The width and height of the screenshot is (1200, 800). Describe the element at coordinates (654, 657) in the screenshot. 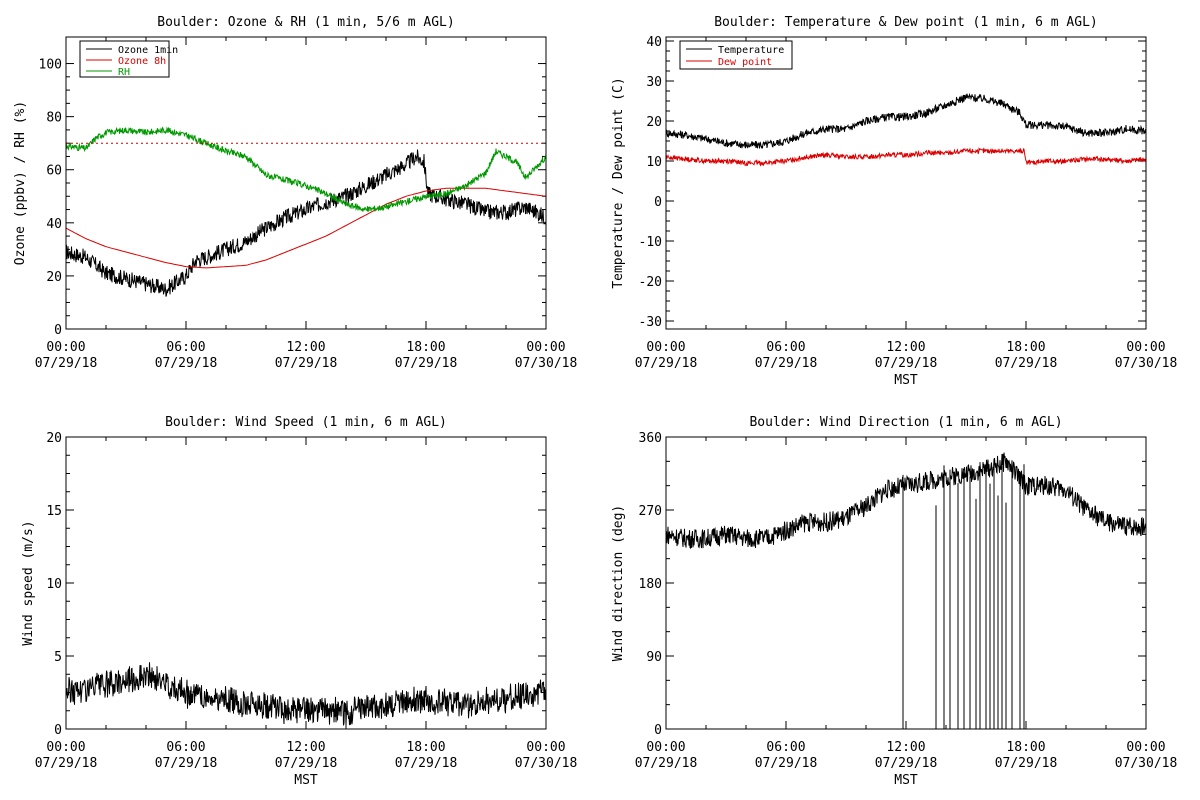

I see `y-tick-label: 90` at that location.